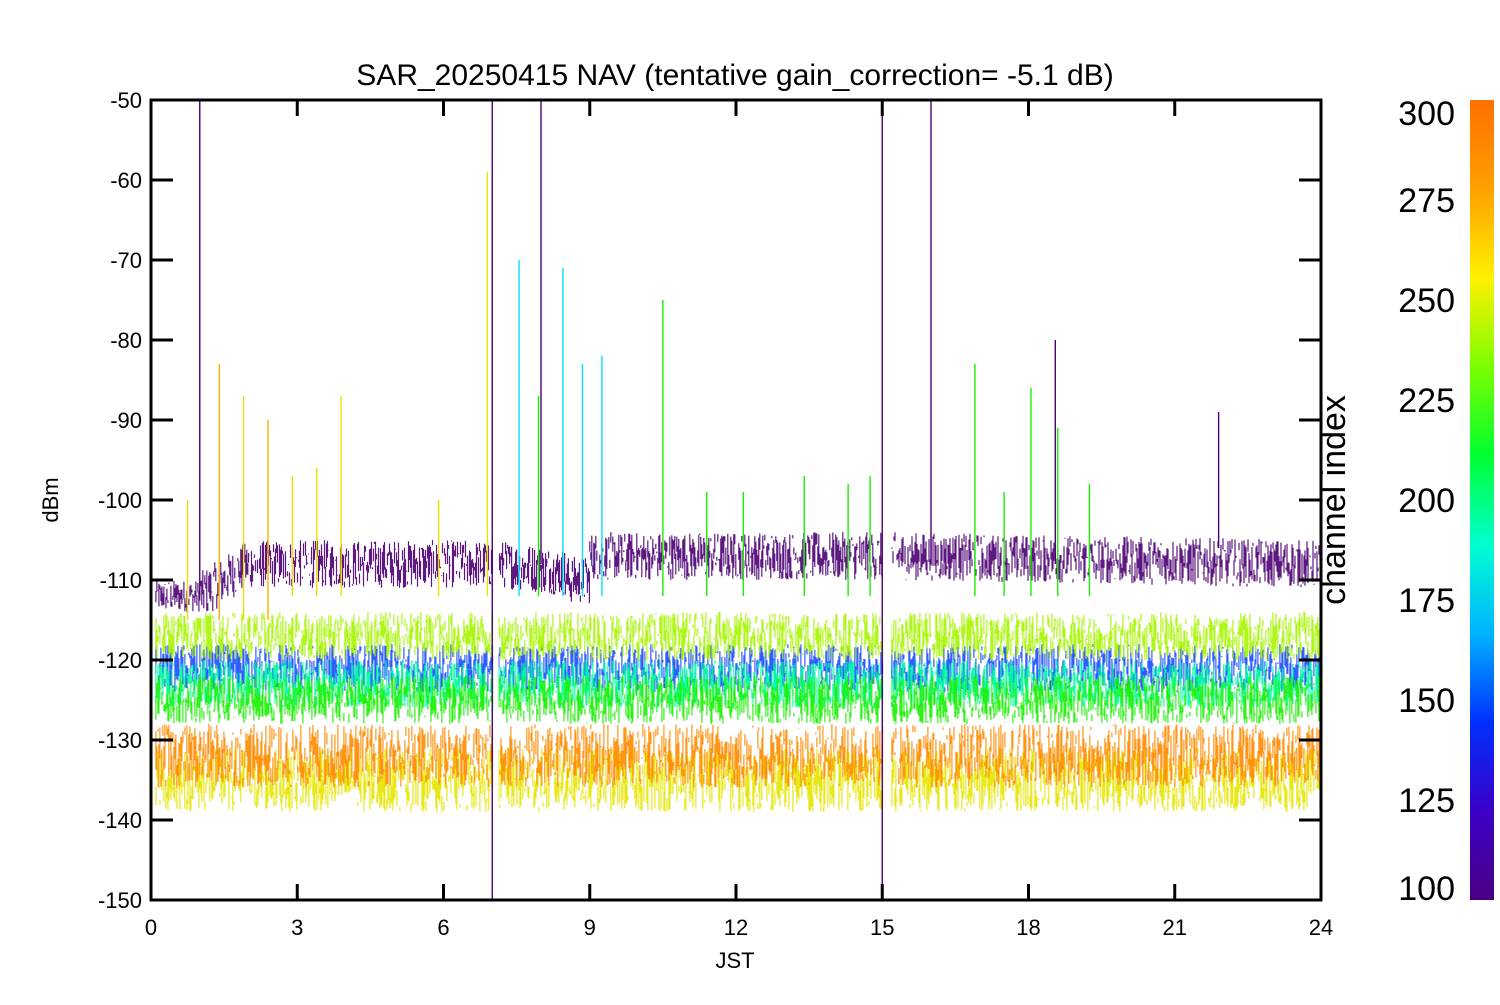 The height and width of the screenshot is (1005, 1500). Describe the element at coordinates (590, 927) in the screenshot. I see `x-tick-label-3: 9` at that location.